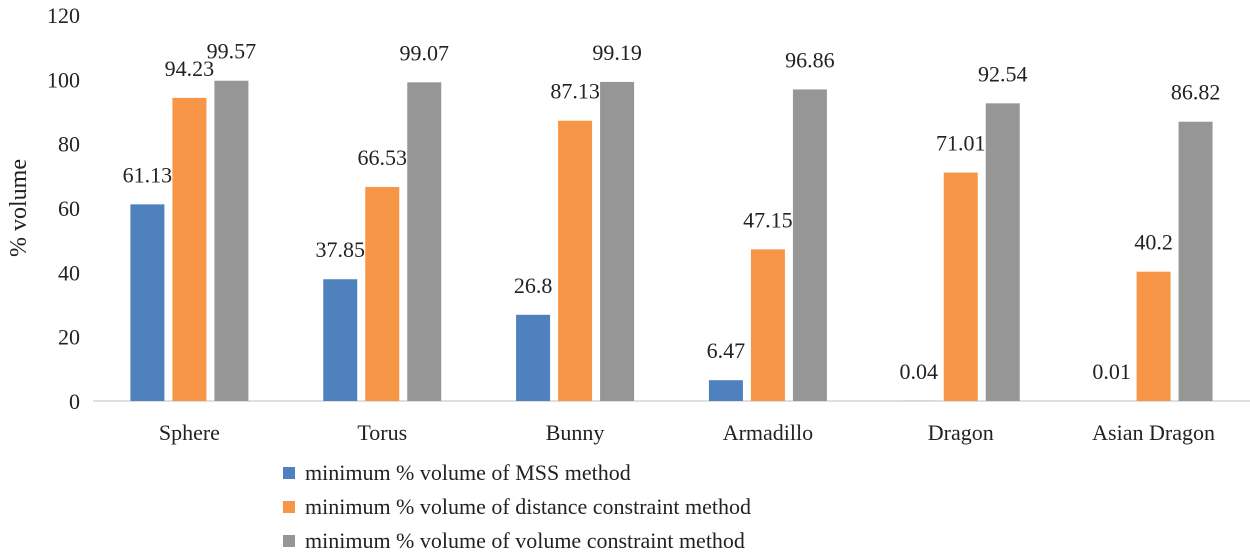  Describe the element at coordinates (69, 272) in the screenshot. I see `y-tick-label: 40` at that location.